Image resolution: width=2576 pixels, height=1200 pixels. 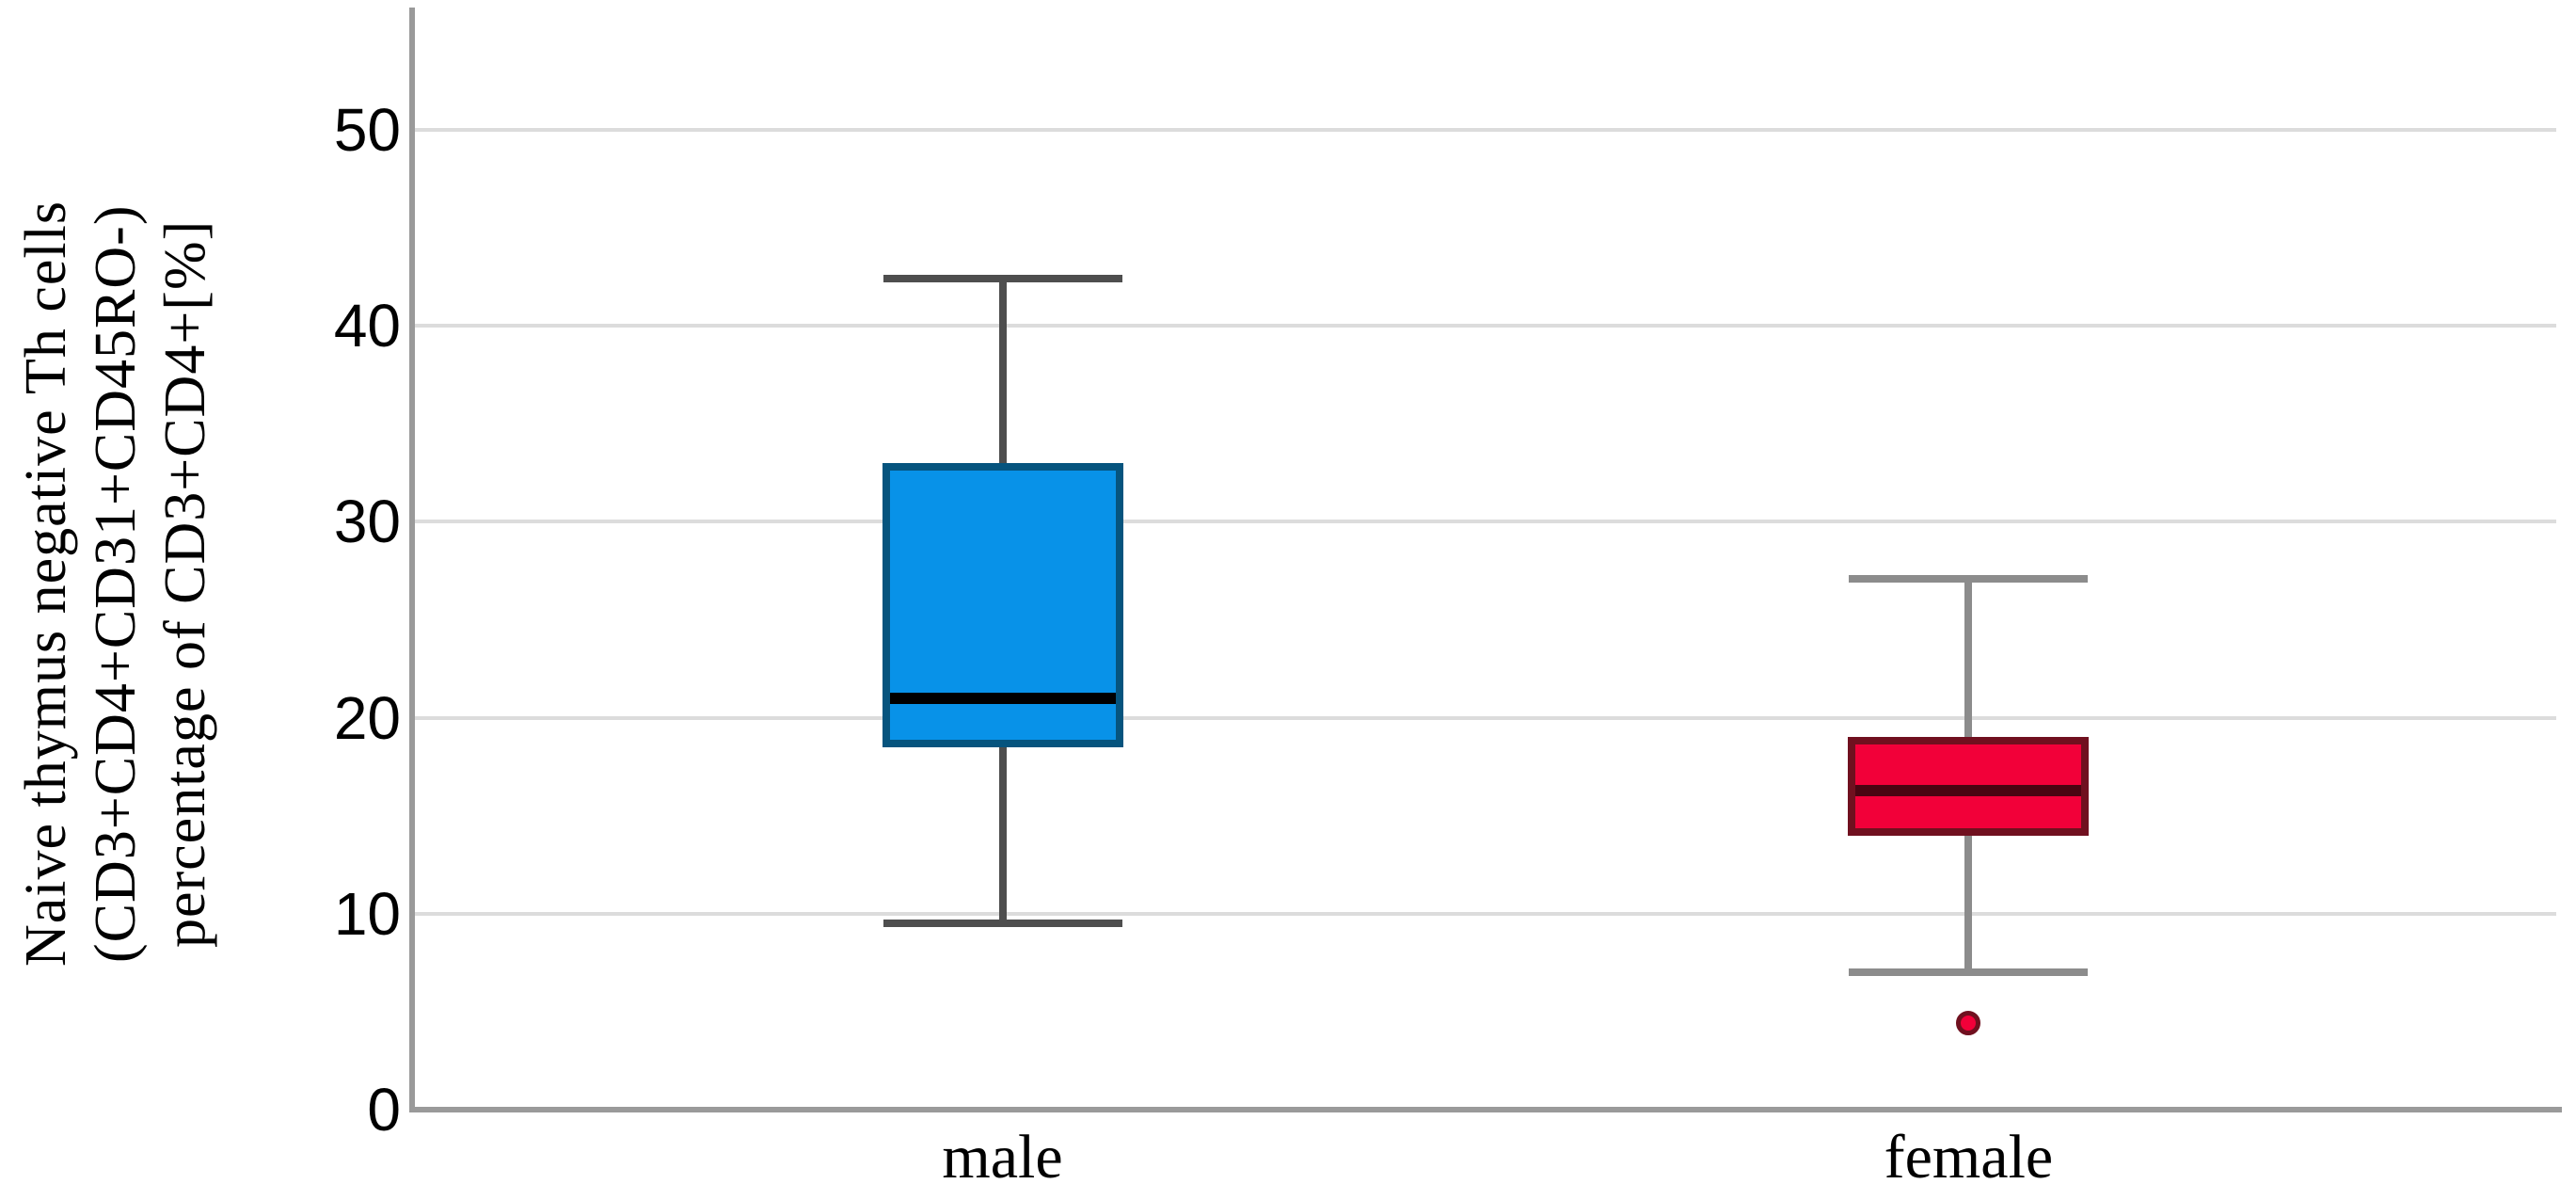 What do you see at coordinates (367, 326) in the screenshot?
I see `y-tick-label-40: 40` at bounding box center [367, 326].